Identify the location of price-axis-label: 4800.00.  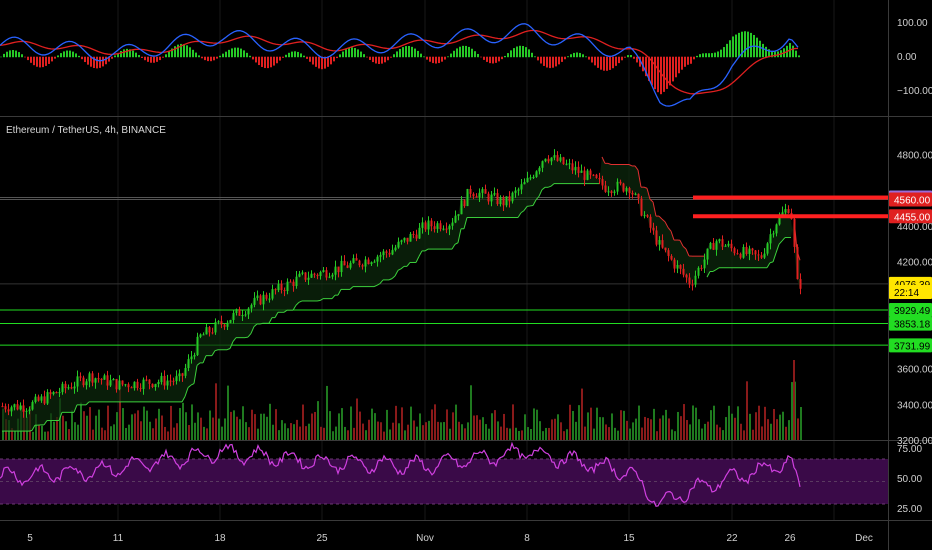
(914, 156).